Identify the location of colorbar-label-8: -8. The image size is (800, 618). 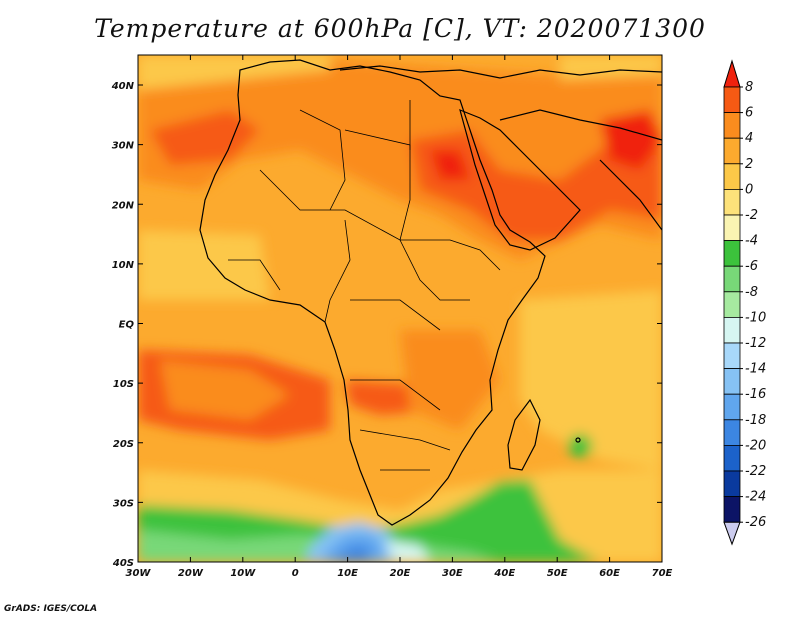
(751, 292).